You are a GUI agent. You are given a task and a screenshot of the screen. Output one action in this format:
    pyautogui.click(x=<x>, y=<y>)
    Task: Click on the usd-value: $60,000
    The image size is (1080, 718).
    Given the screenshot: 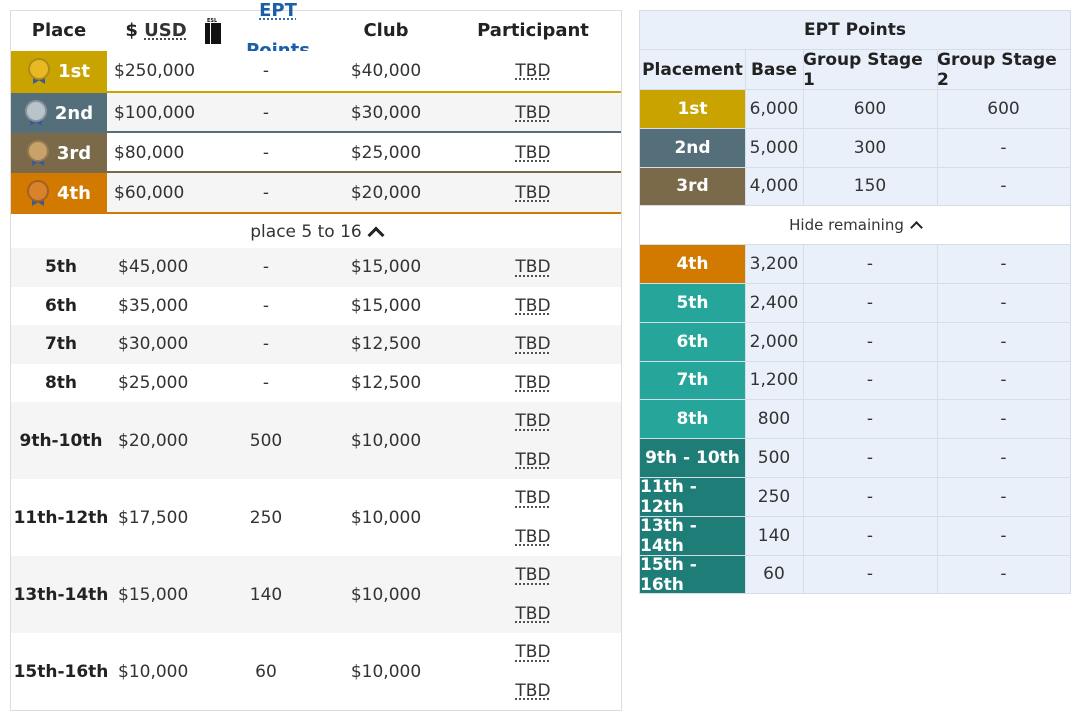 What is the action you would take?
    pyautogui.click(x=149, y=193)
    